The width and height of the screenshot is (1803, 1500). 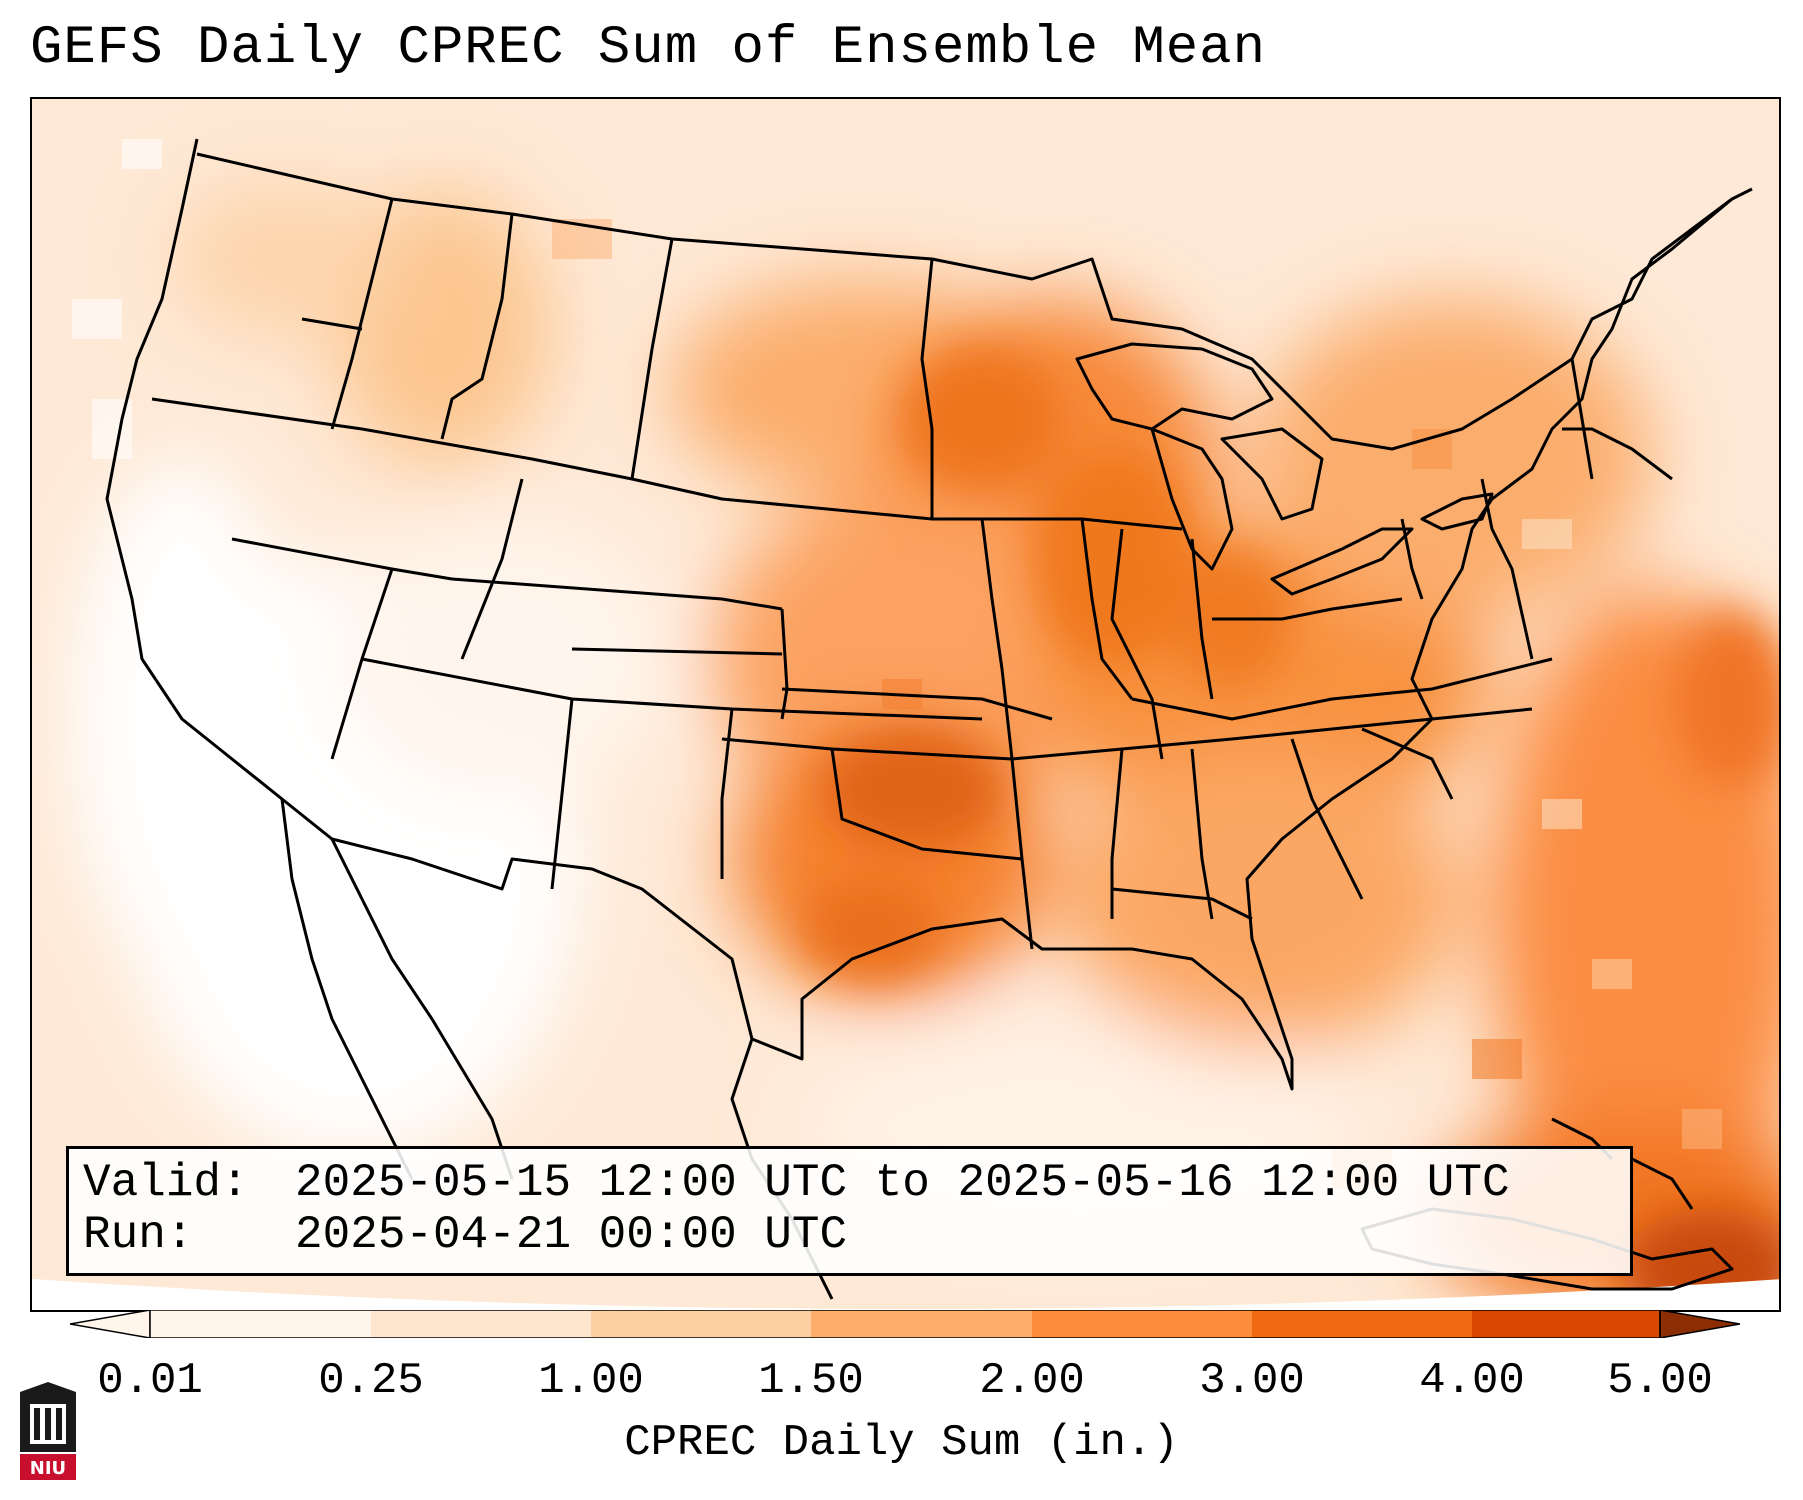 I want to click on colorbar-bin-1.00-1.50, so click(x=701, y=1324).